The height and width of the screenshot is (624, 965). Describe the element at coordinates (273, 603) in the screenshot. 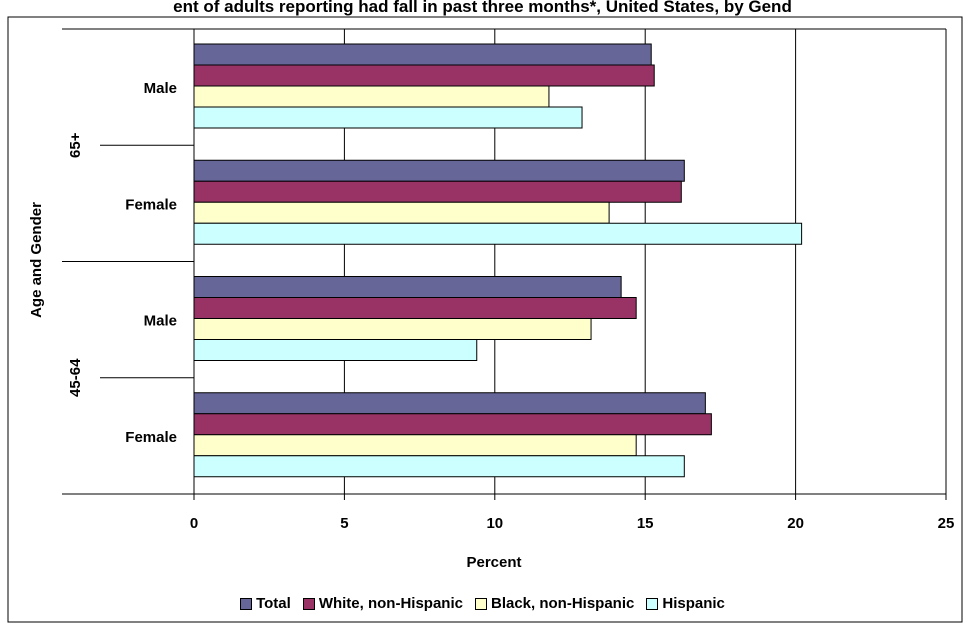

I see `legend-label: Total` at that location.